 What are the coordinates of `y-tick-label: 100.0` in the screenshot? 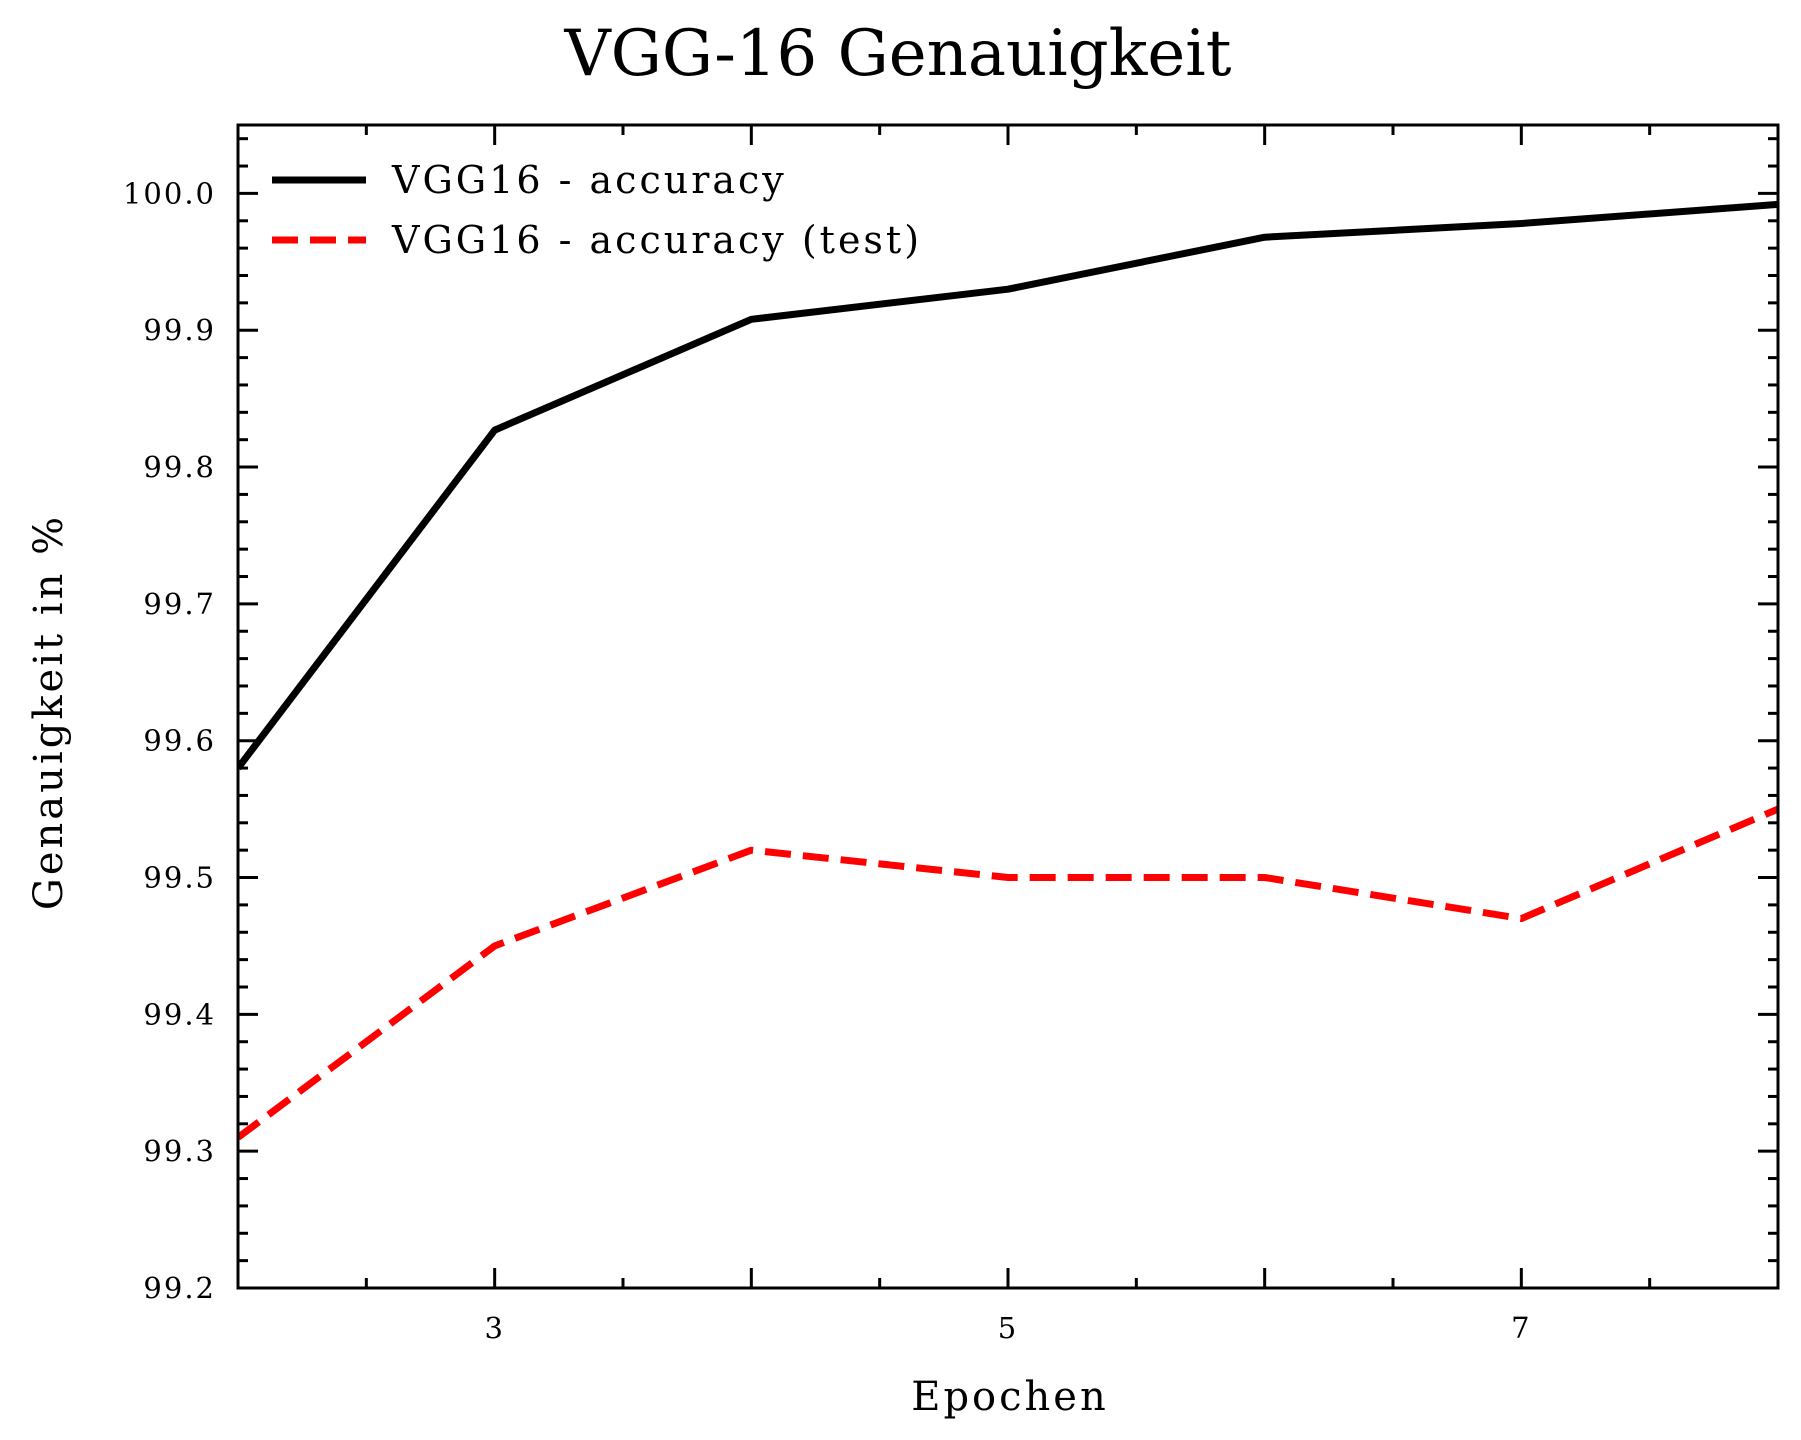 It's located at (169, 193).